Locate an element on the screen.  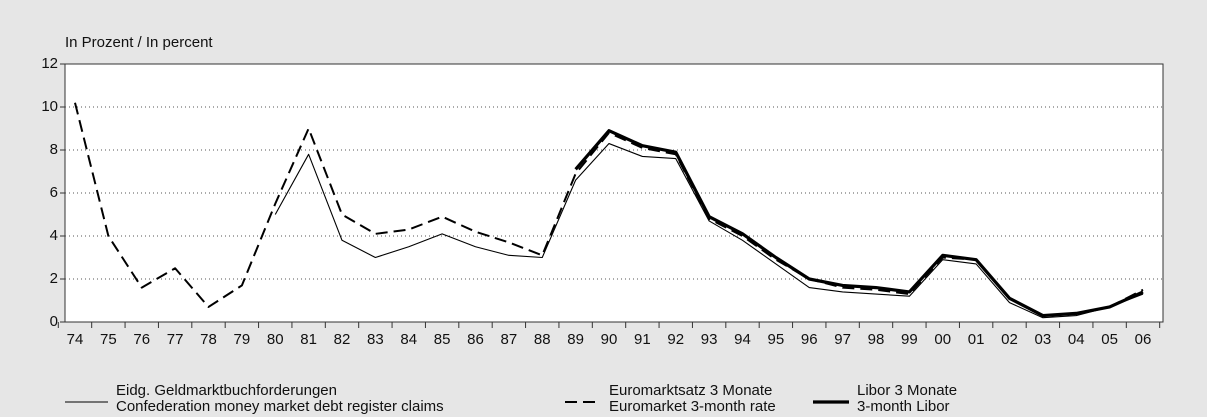
x-tick-label: 80 is located at coordinates (275, 339).